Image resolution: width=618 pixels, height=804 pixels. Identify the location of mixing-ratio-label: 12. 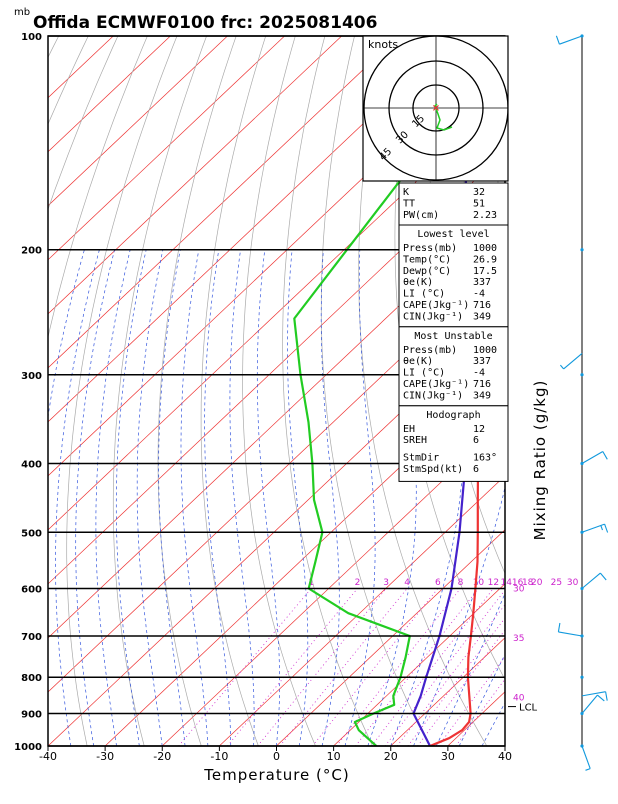
(493, 583).